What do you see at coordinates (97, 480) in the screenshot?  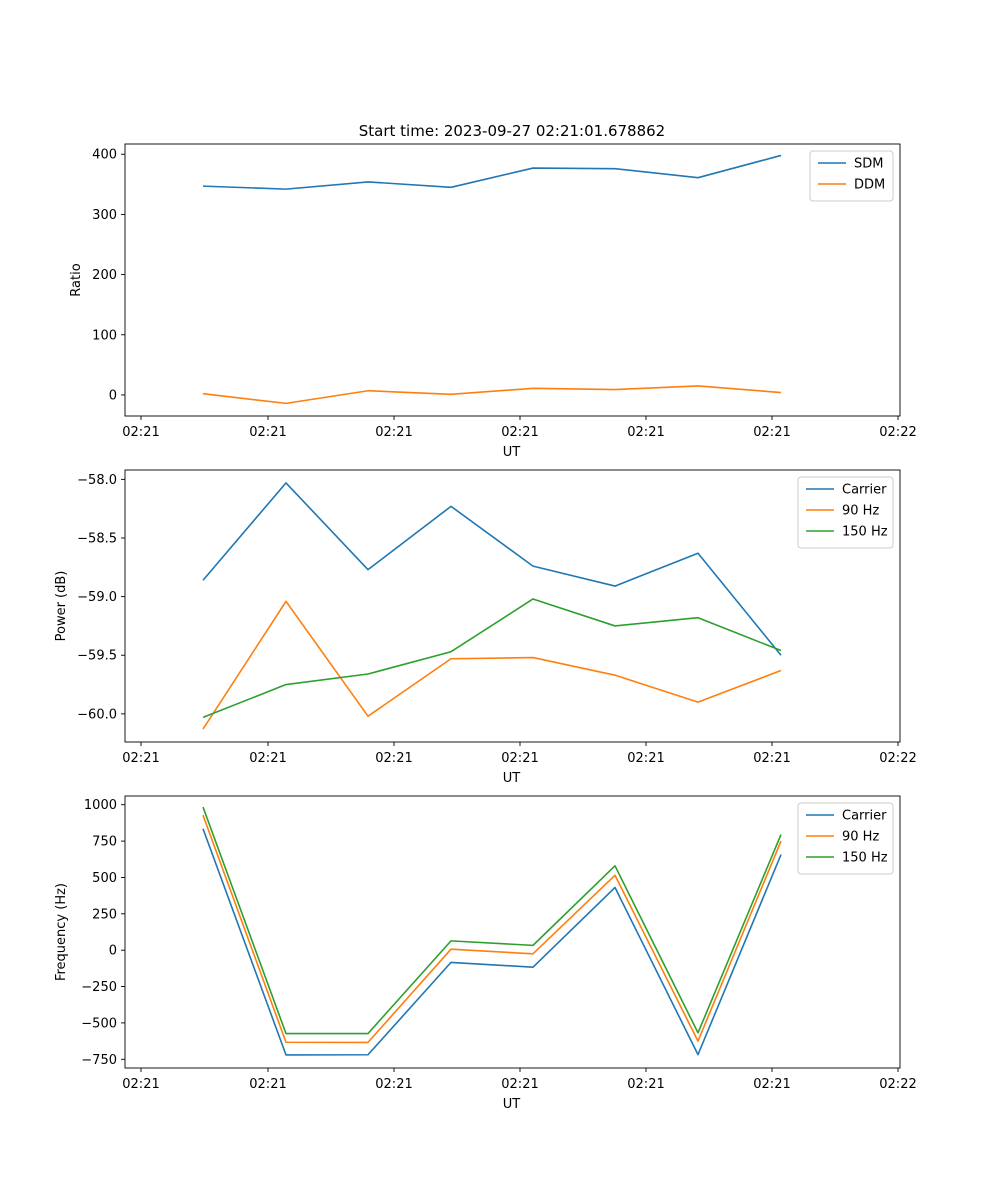 I see `y-tick-label: −58.0` at bounding box center [97, 480].